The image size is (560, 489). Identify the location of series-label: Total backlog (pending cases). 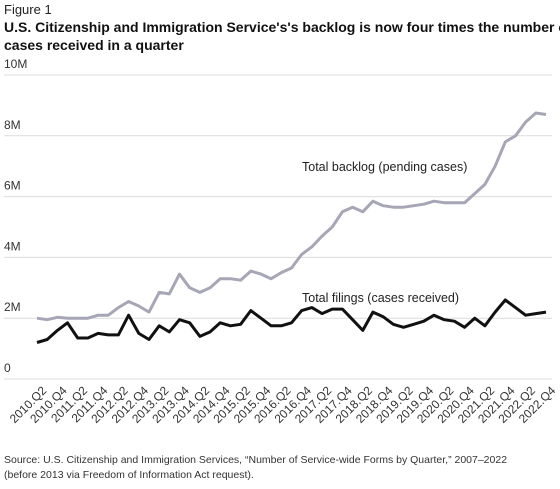
(384, 167).